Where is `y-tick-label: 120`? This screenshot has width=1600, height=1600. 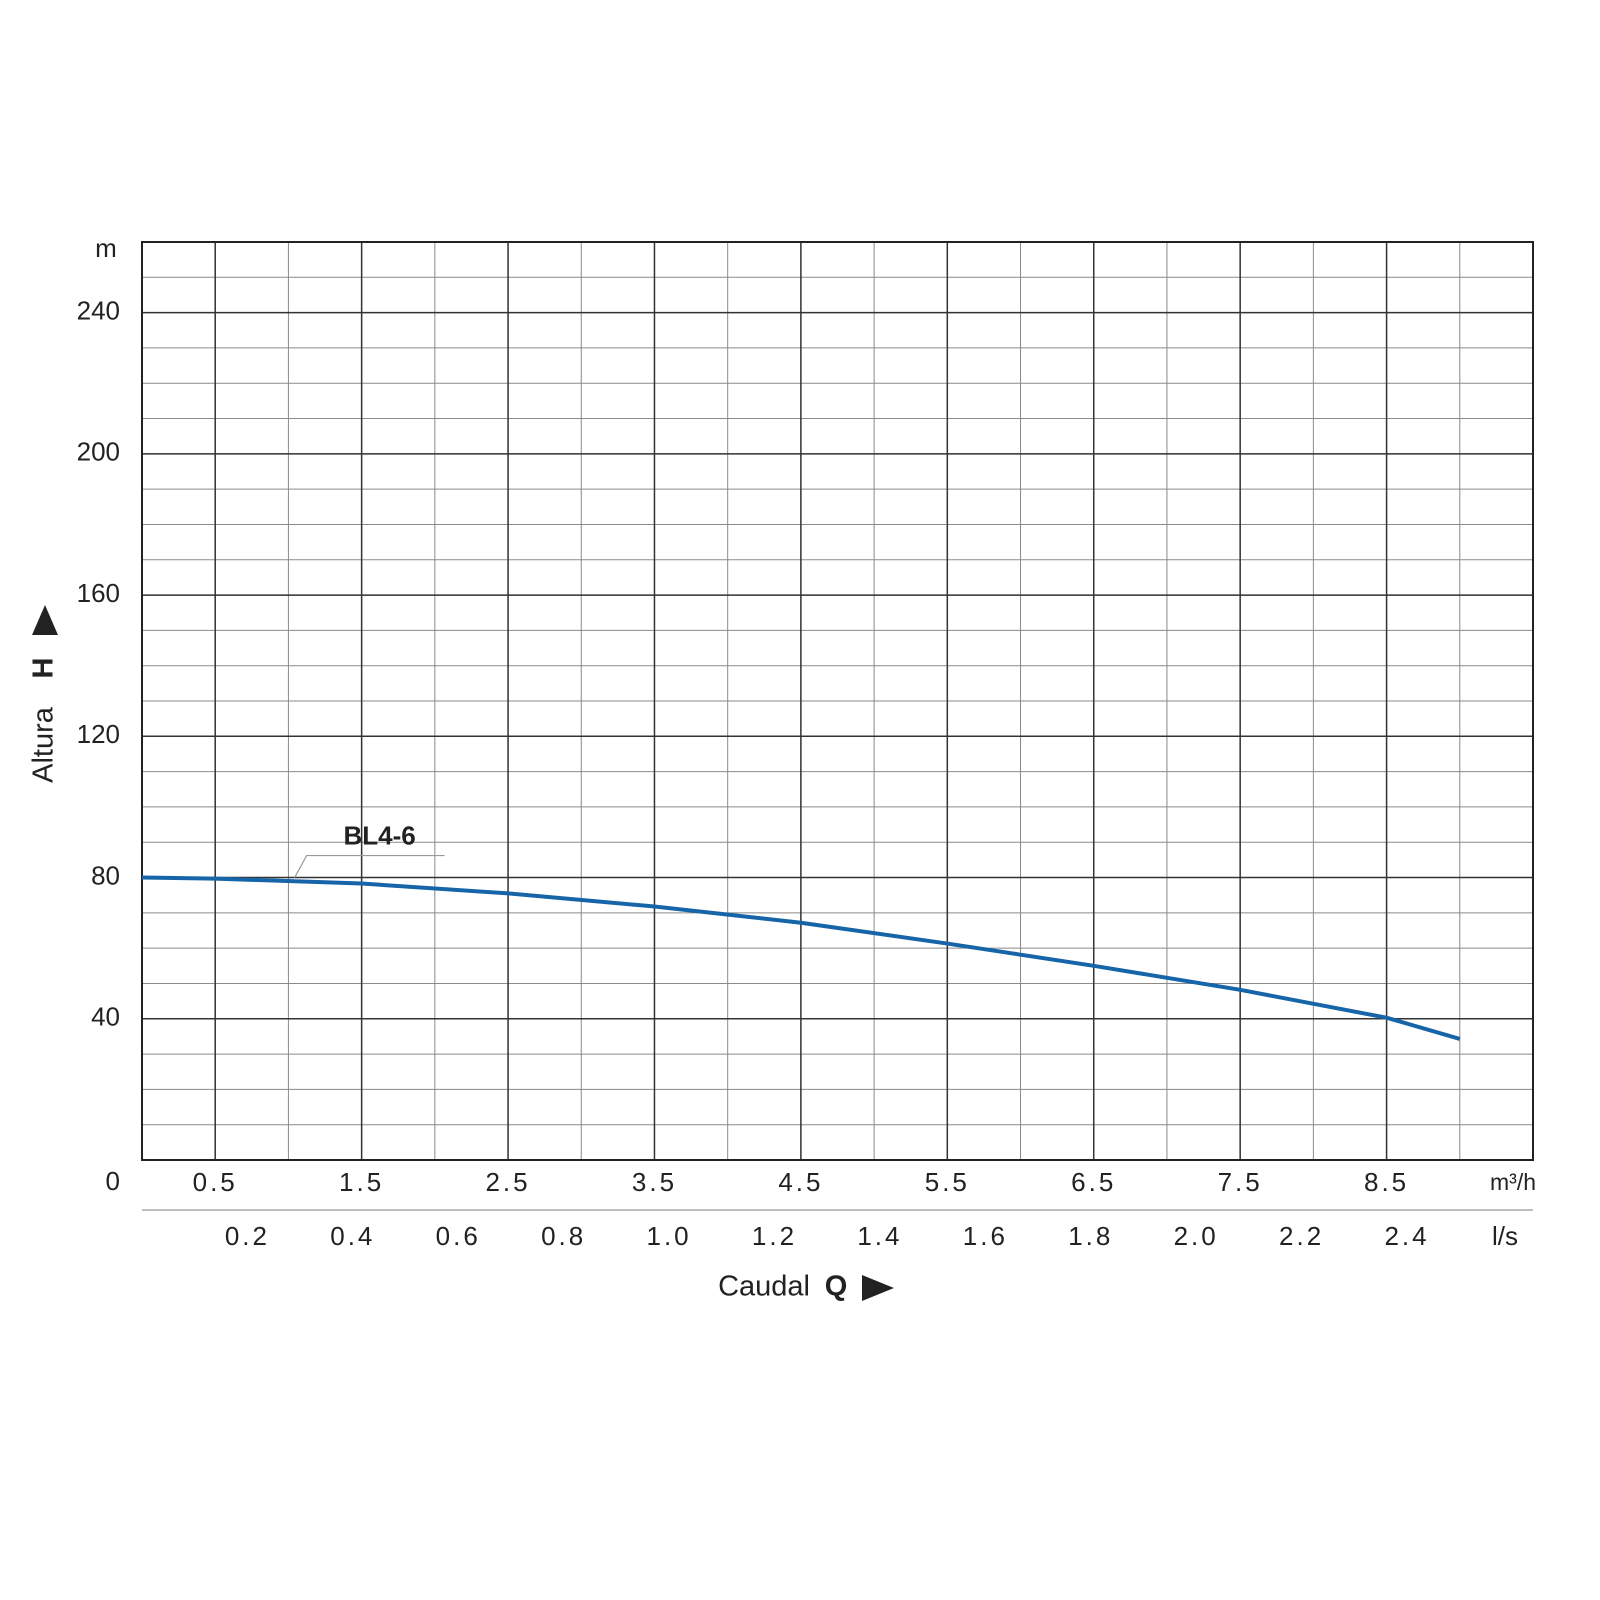 y-tick-label: 120 is located at coordinates (98, 734).